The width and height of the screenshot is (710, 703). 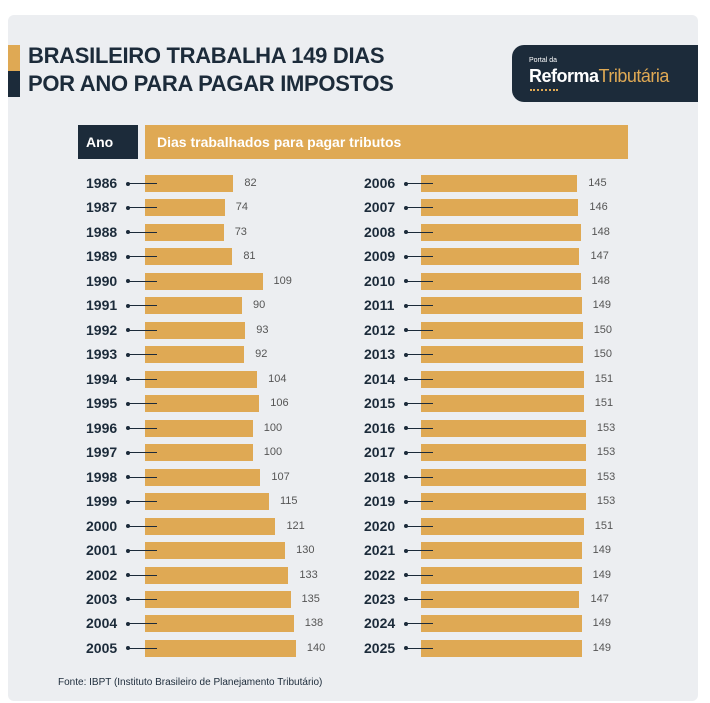 I want to click on value-label: 100, so click(x=273, y=452).